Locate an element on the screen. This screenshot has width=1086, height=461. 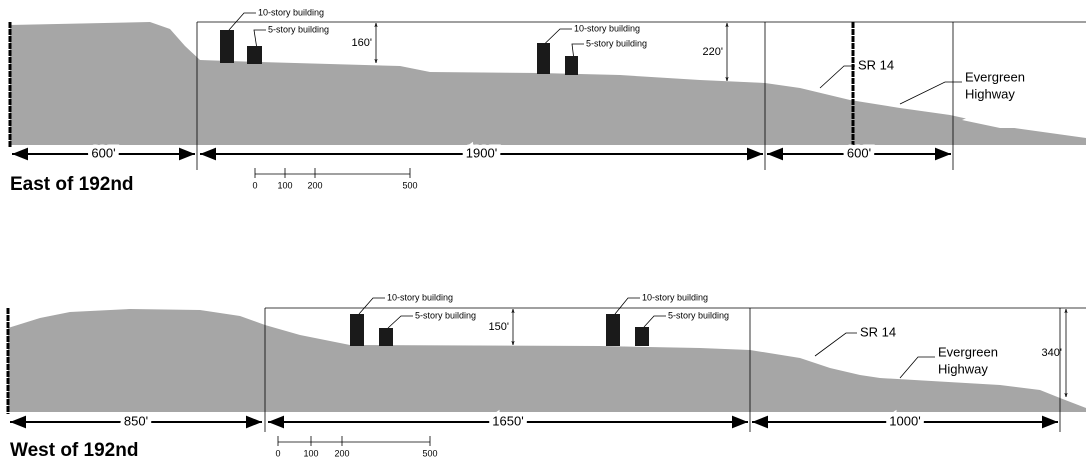
dimension-label: 1000' is located at coordinates (904, 420).